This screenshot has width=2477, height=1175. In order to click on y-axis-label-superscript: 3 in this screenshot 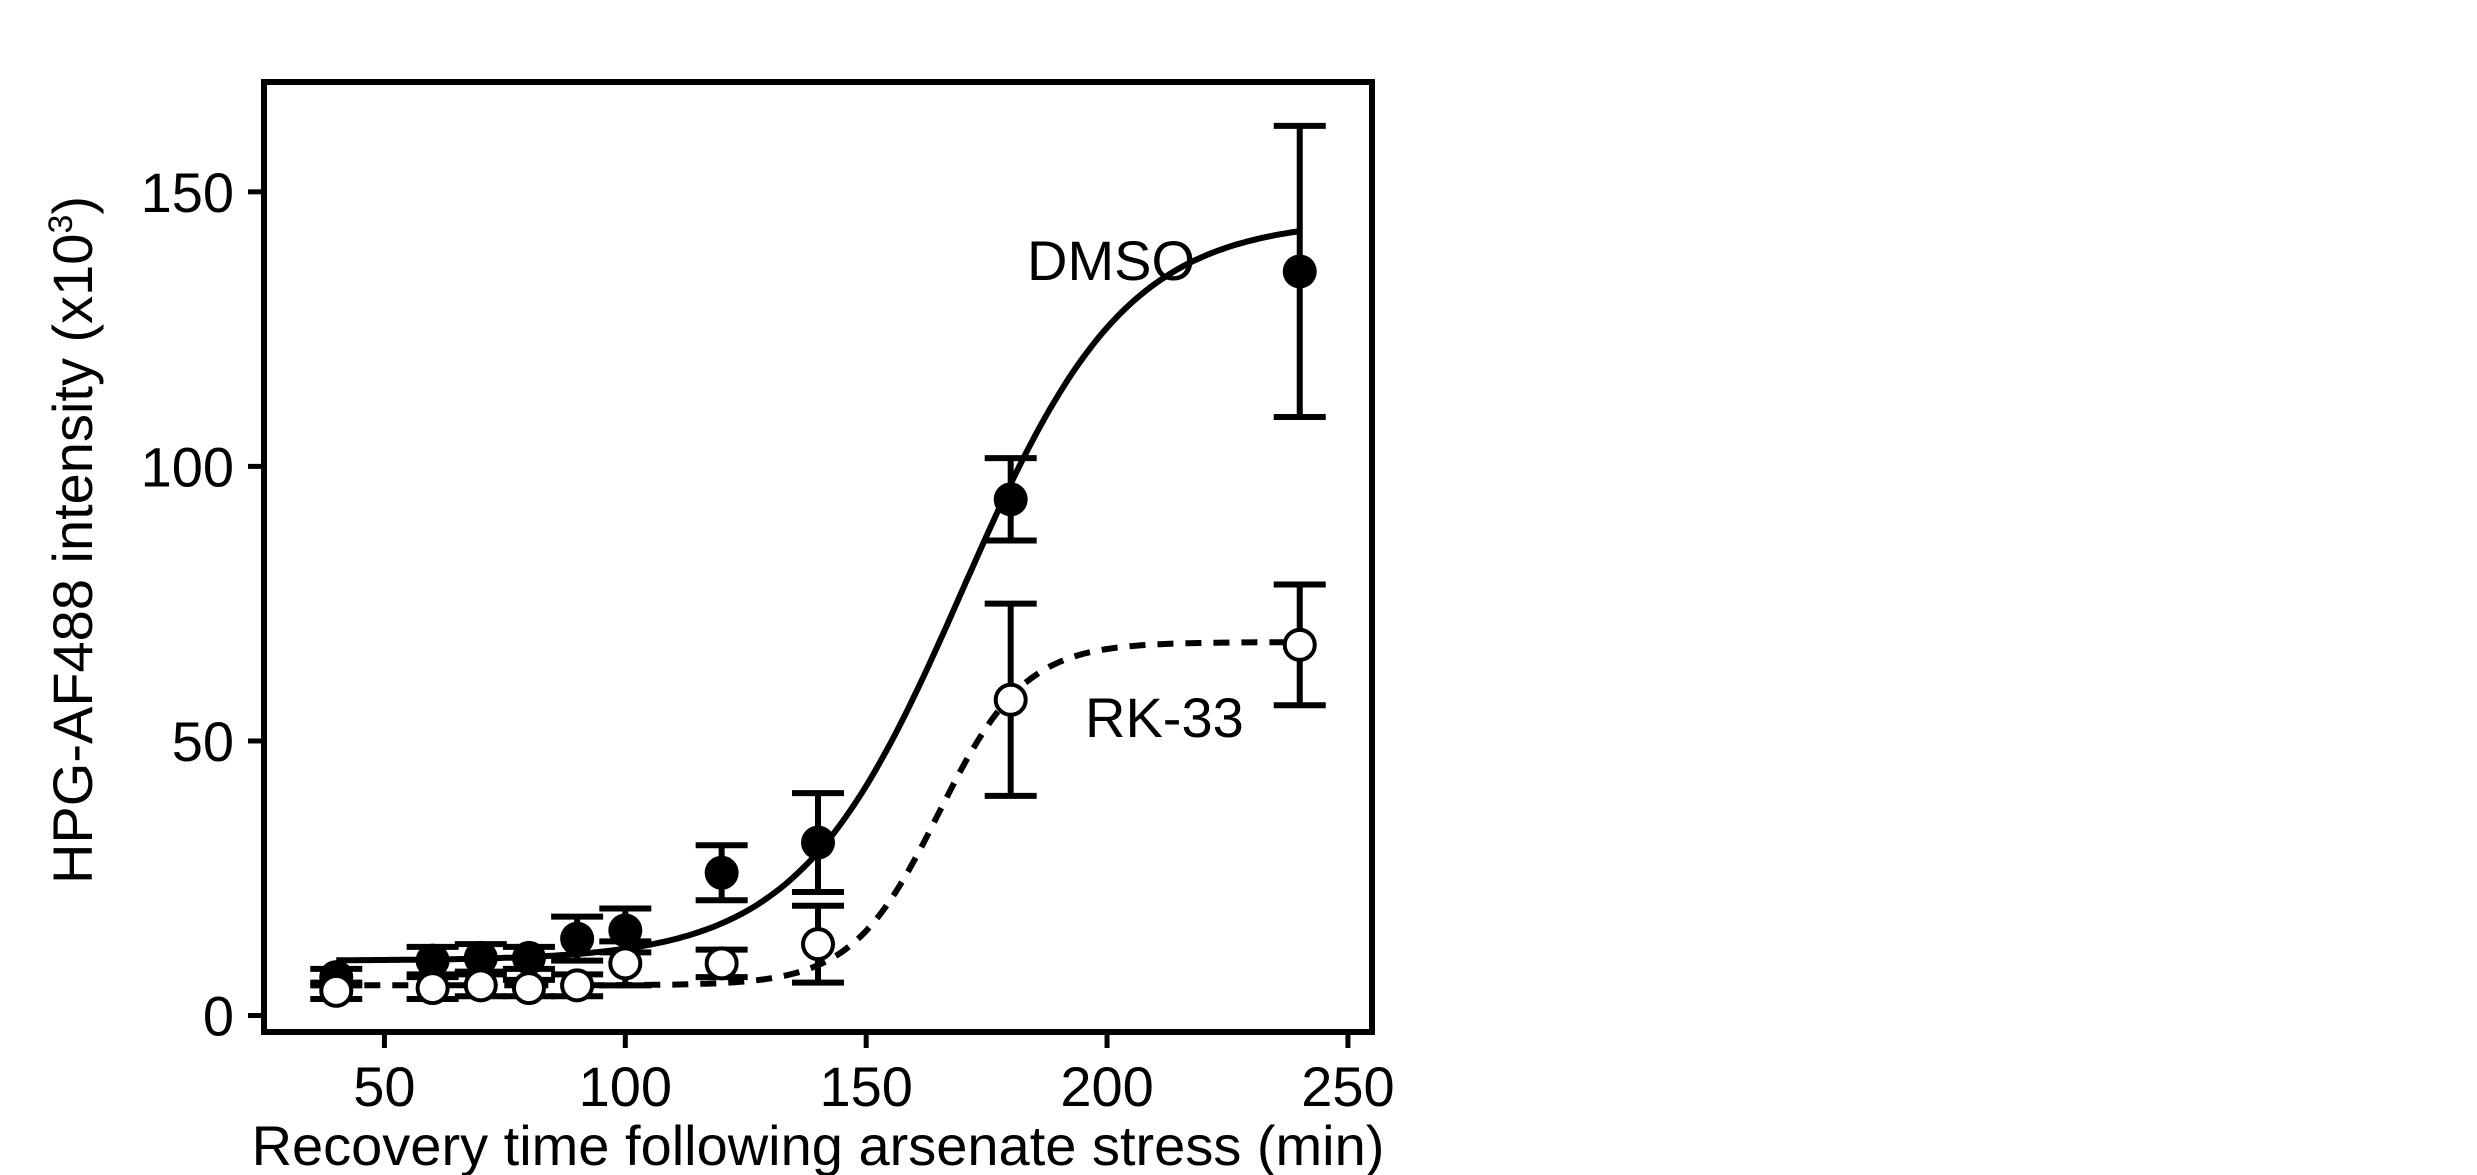, I will do `click(61, 224)`.